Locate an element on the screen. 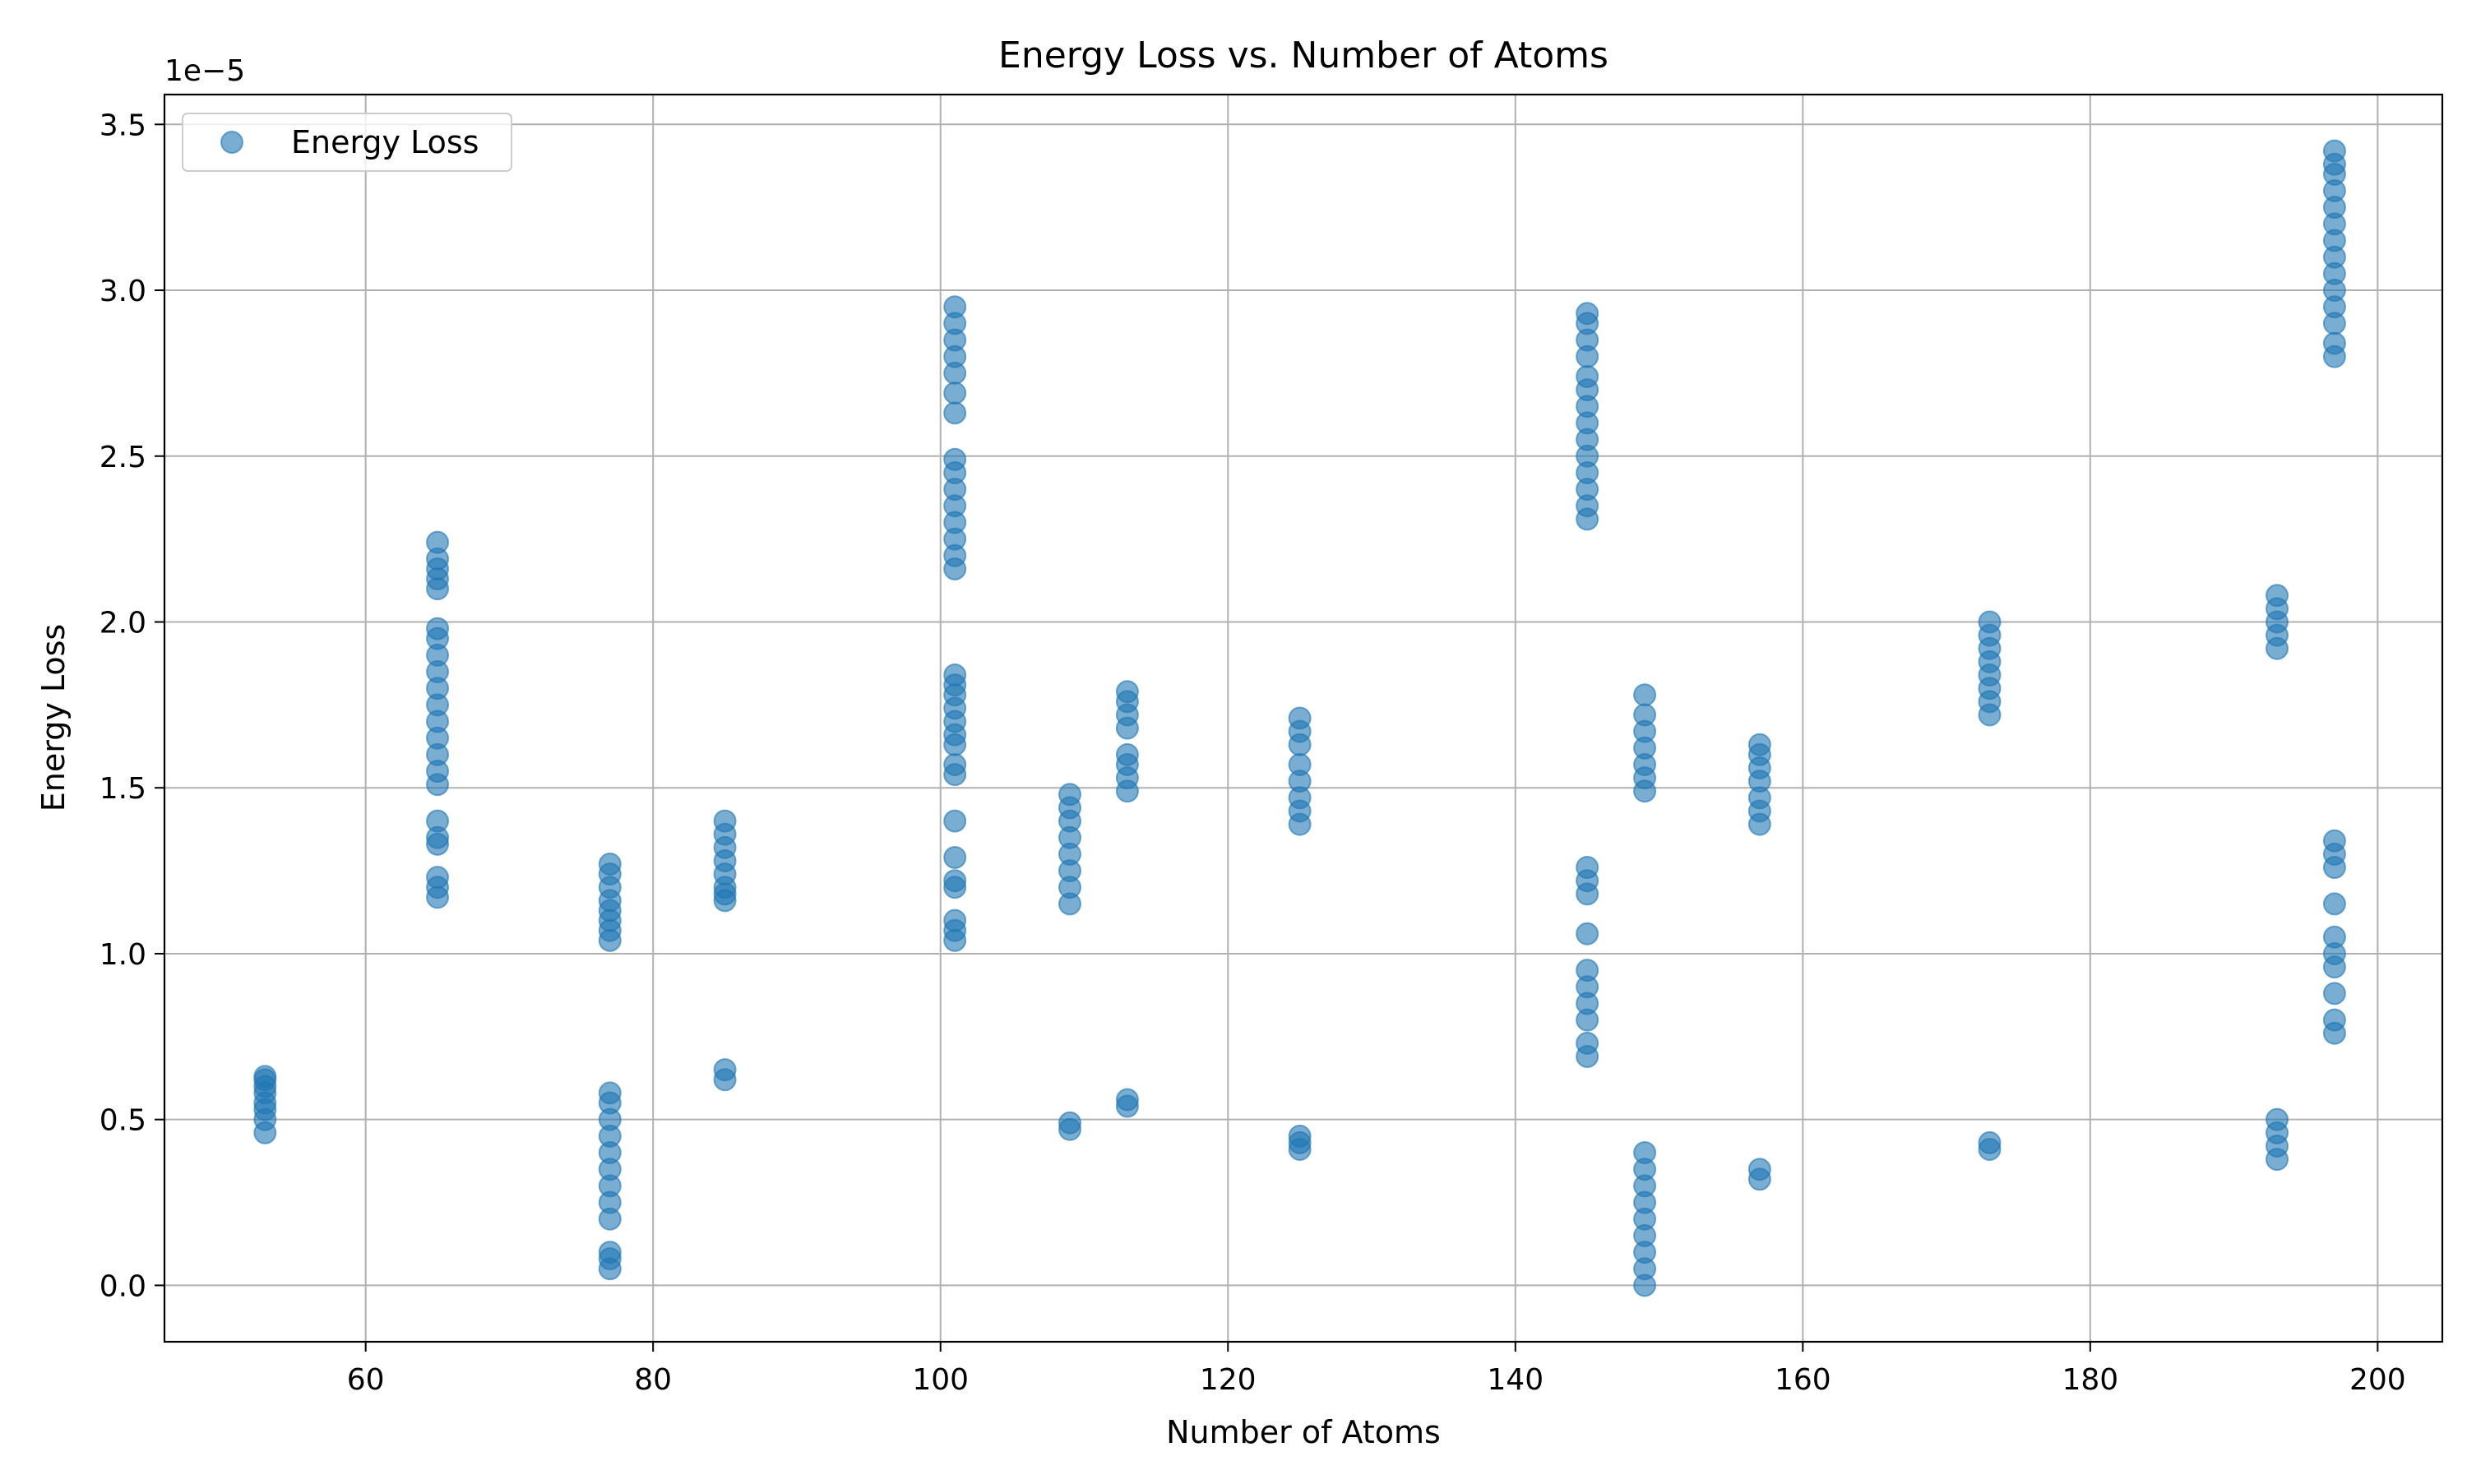 The image size is (2467, 1484). x-tick-label: 200 is located at coordinates (2377, 1380).